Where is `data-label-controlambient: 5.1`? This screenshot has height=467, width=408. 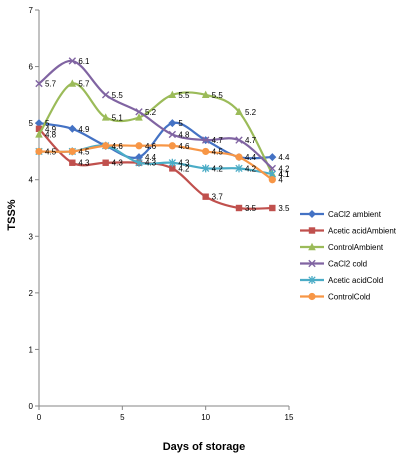
data-label-controlambient: 5.1 is located at coordinates (118, 117).